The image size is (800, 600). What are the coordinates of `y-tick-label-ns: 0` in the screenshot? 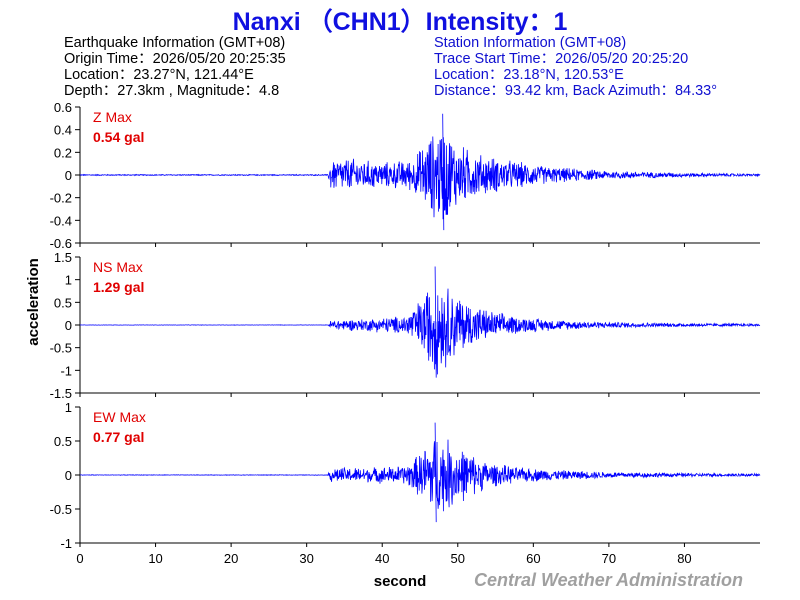 It's located at (68, 325).